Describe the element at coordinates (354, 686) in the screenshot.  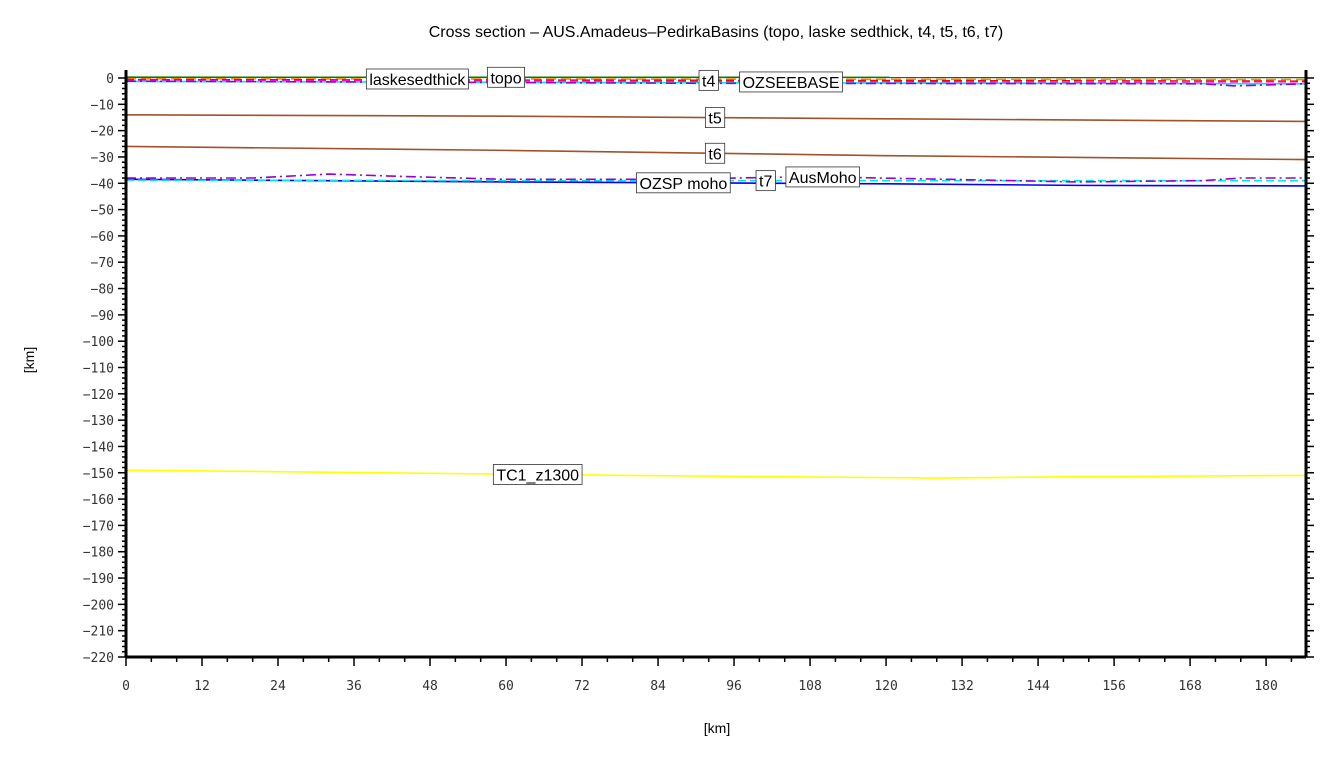
I see `x-tick-label: 36` at that location.